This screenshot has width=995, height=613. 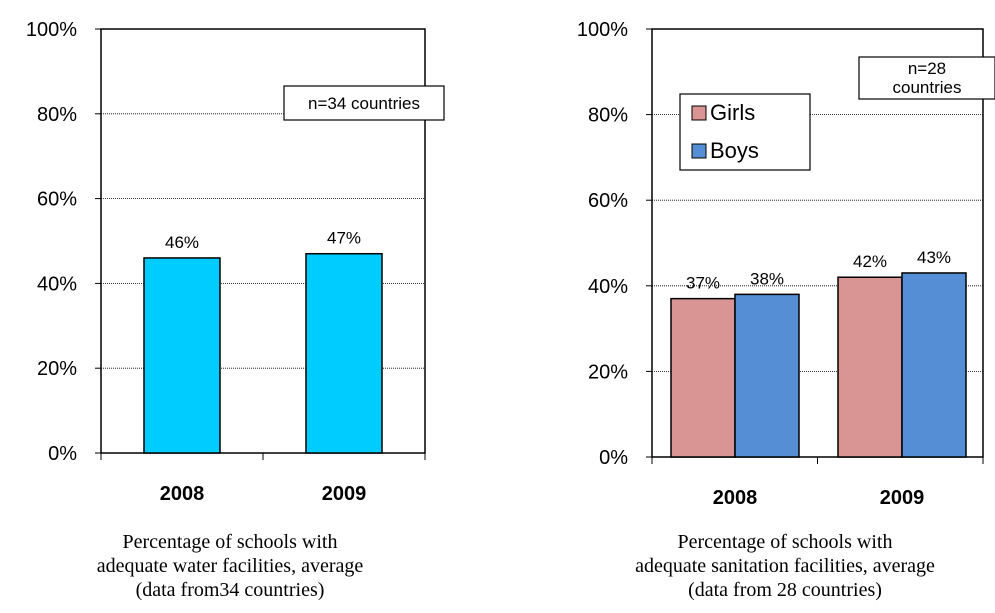 I want to click on chart-2-data-label: 38%, so click(x=767, y=278).